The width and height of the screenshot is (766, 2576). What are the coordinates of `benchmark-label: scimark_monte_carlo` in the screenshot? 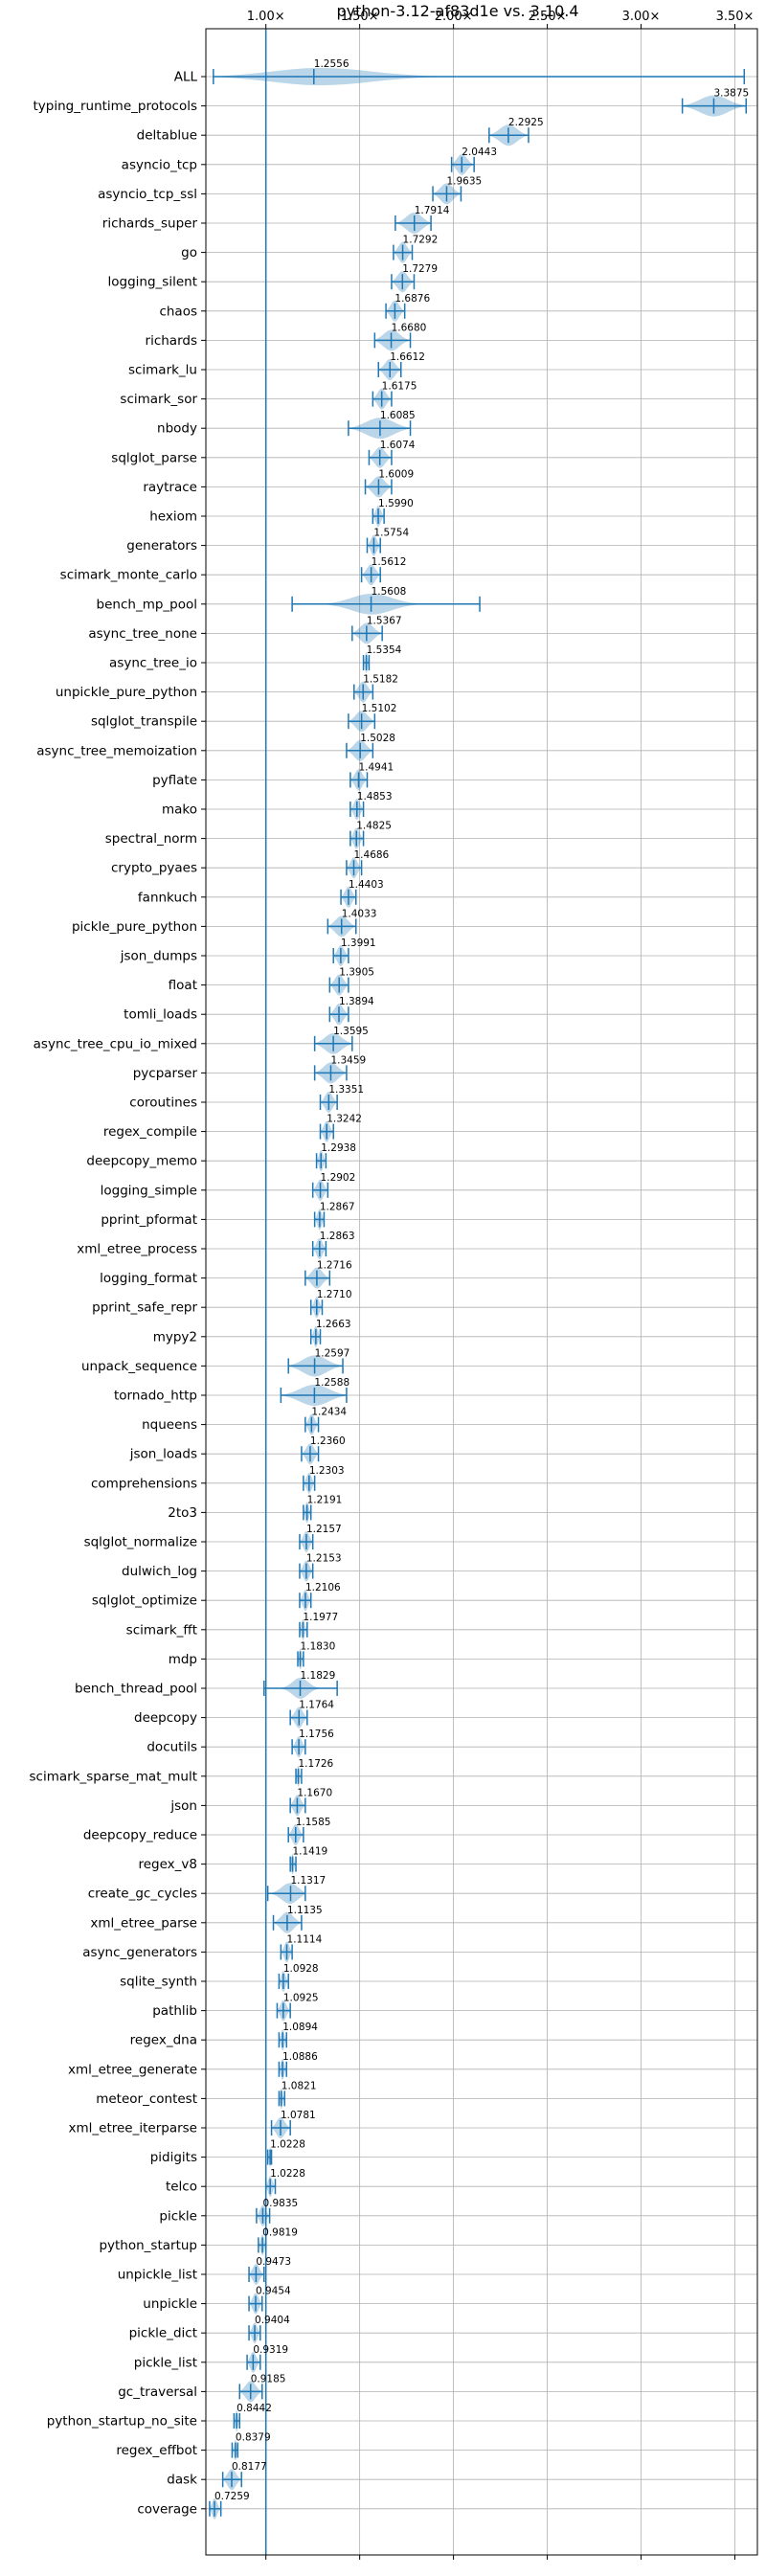 It's located at (129, 575).